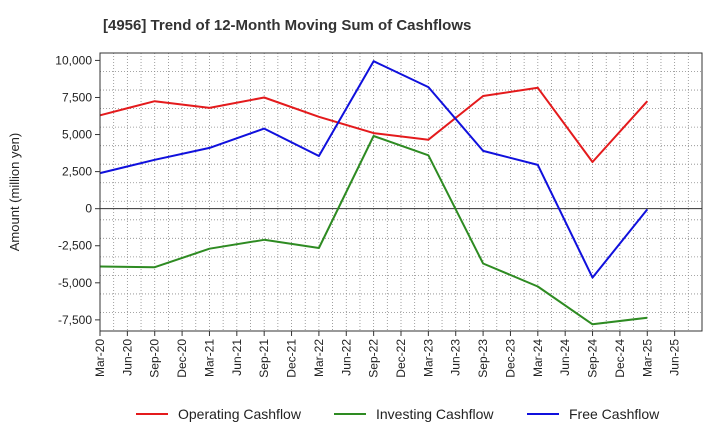 The width and height of the screenshot is (720, 440). I want to click on x-tick-label: Jun-23, so click(456, 357).